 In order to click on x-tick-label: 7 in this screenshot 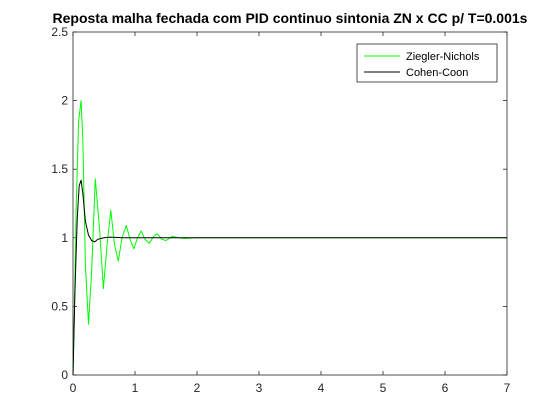, I will do `click(507, 388)`.